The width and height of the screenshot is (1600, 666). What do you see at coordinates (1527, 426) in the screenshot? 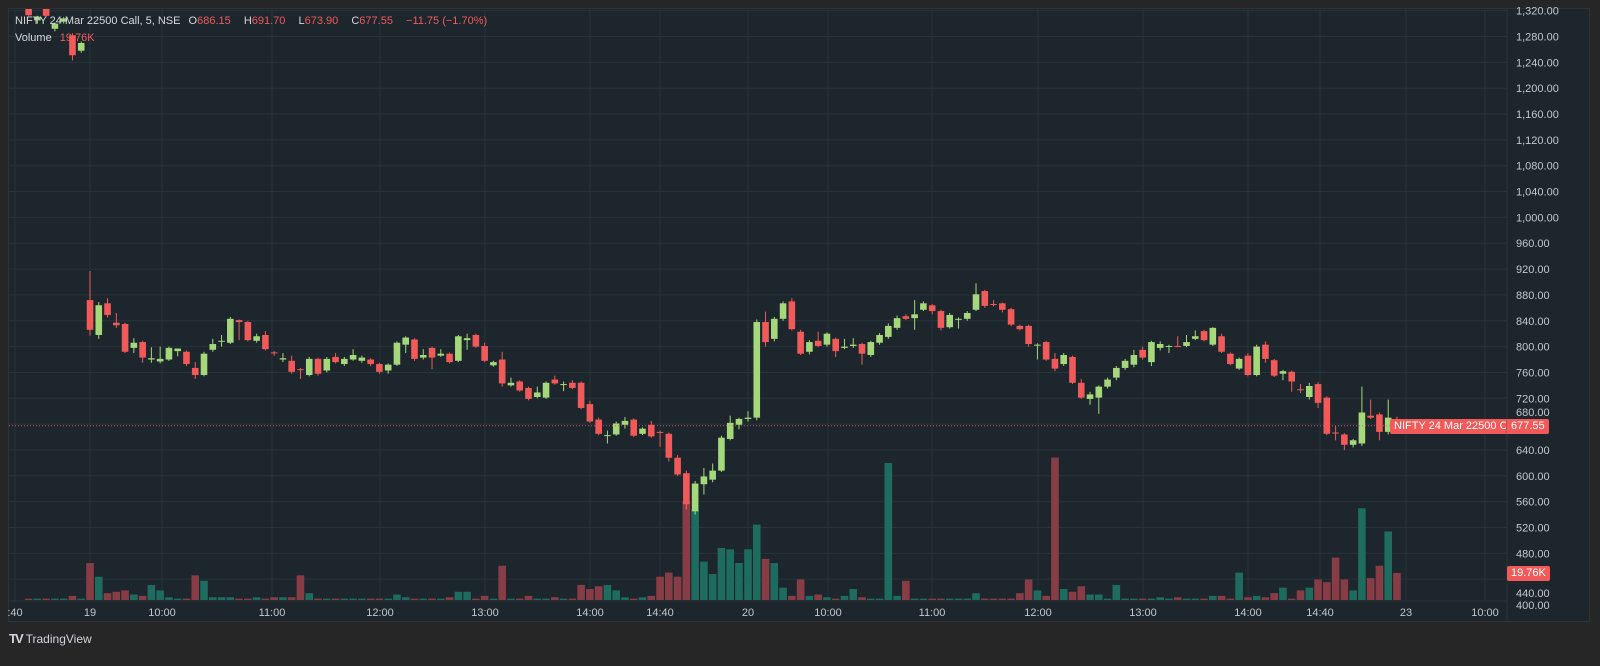
I see `last-price-tag: 677.55` at bounding box center [1527, 426].